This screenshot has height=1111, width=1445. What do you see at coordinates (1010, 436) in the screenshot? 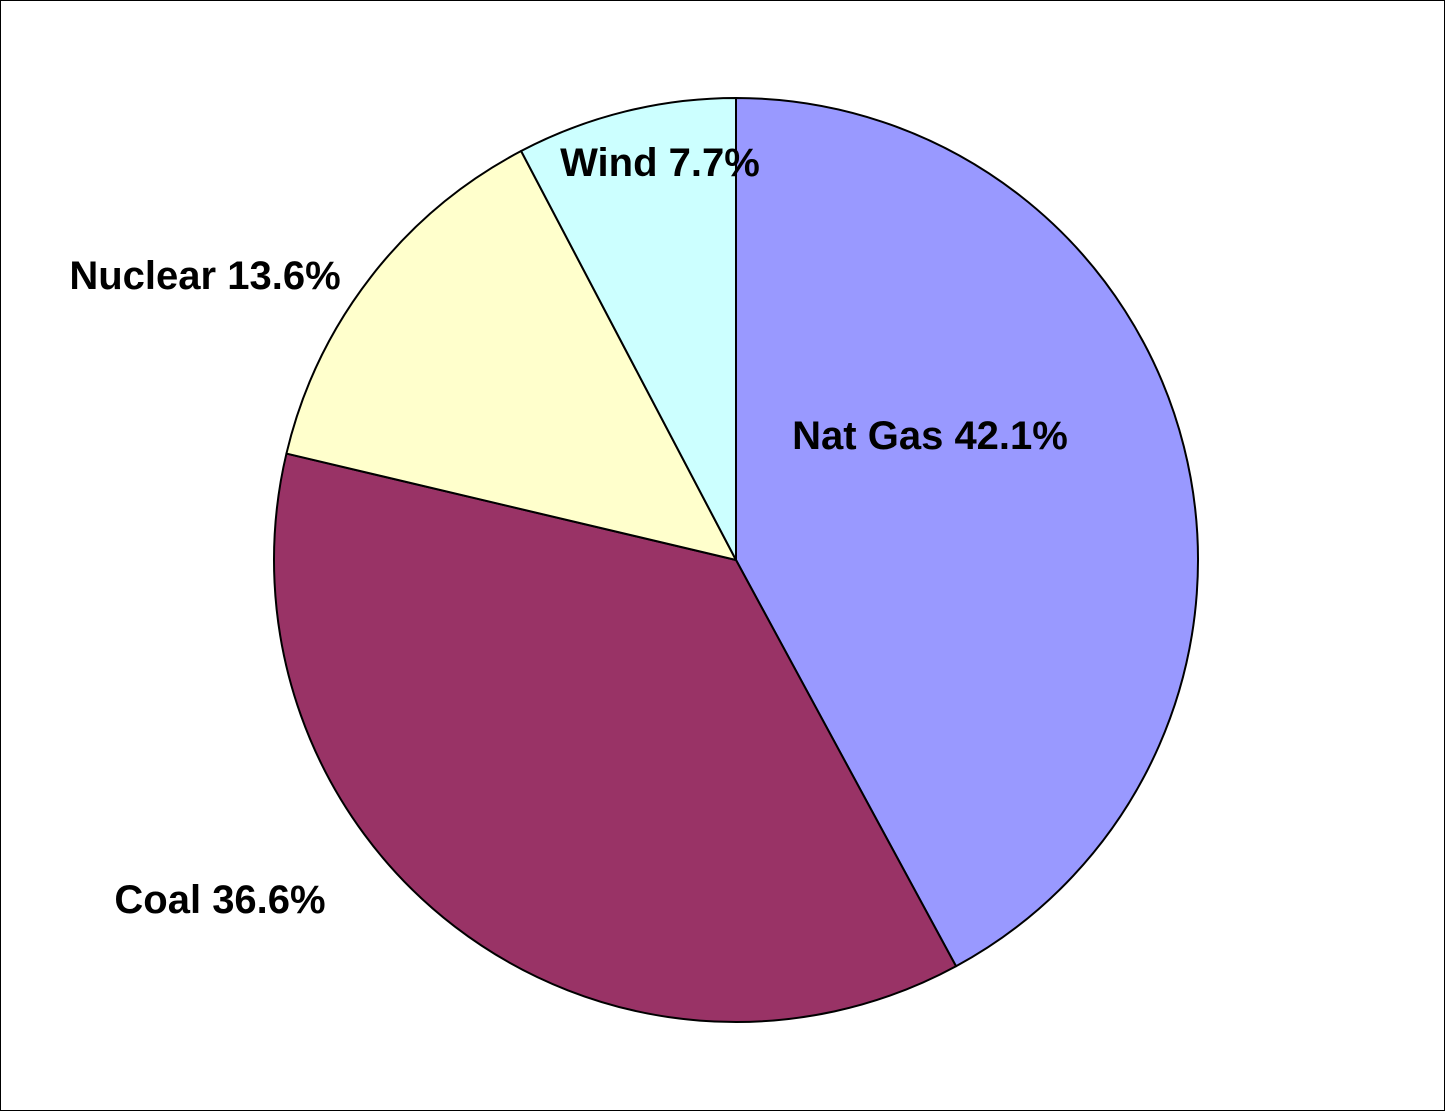
I see `value-label: 42.1%` at bounding box center [1010, 436].